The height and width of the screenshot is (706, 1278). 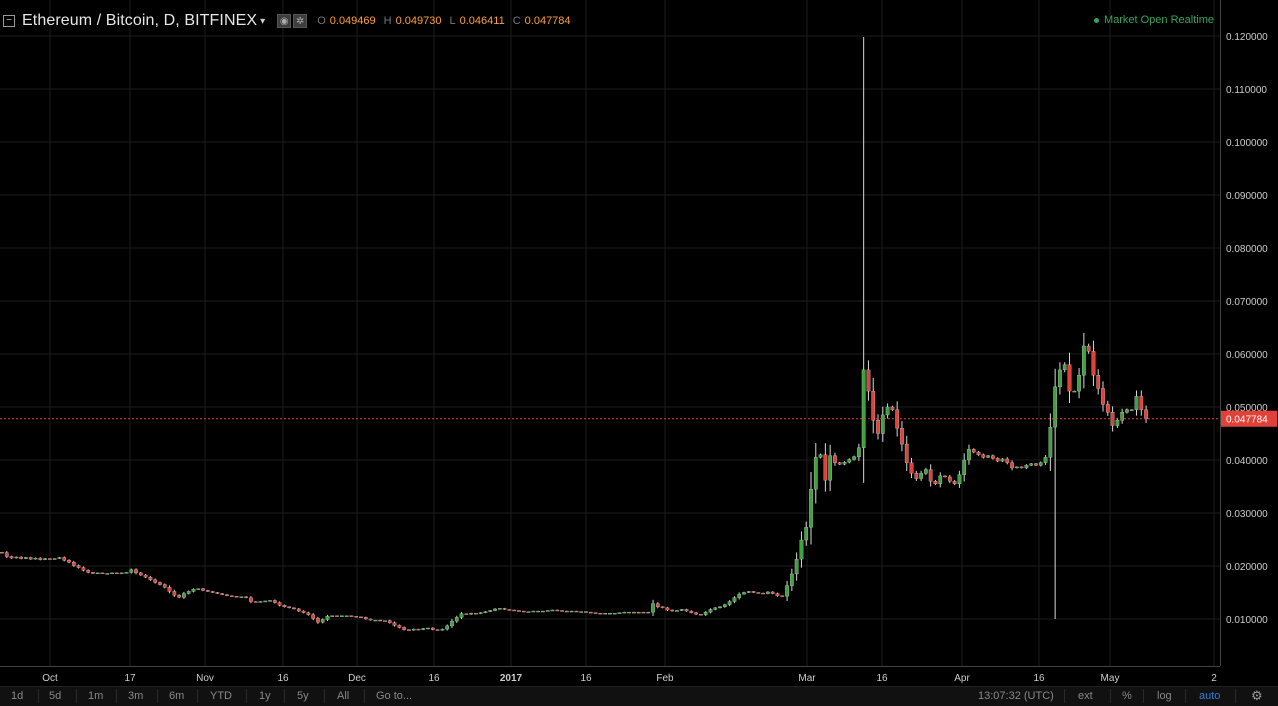 What do you see at coordinates (136, 696) in the screenshot?
I see `range-3m: 3m` at bounding box center [136, 696].